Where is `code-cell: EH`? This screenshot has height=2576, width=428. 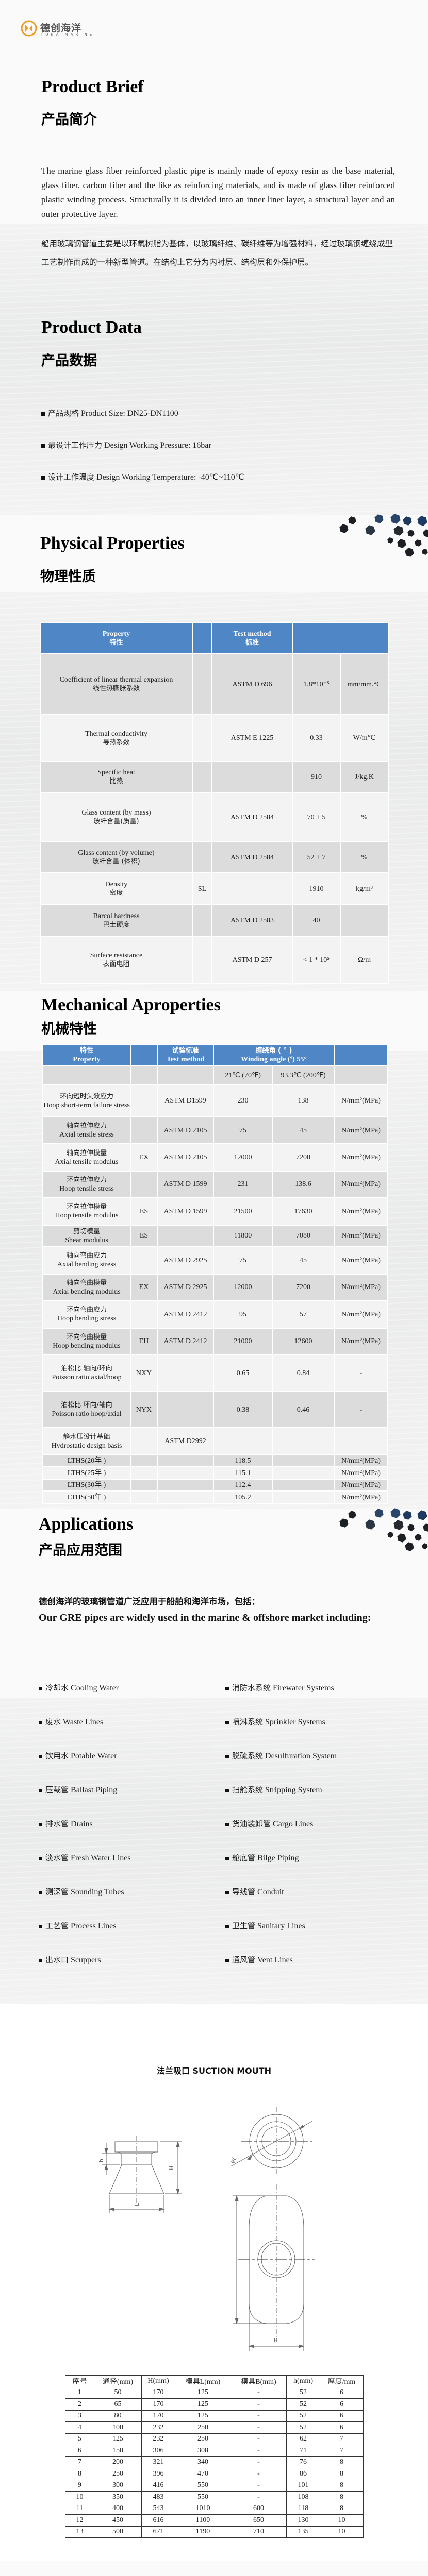 code-cell: EH is located at coordinates (144, 1341).